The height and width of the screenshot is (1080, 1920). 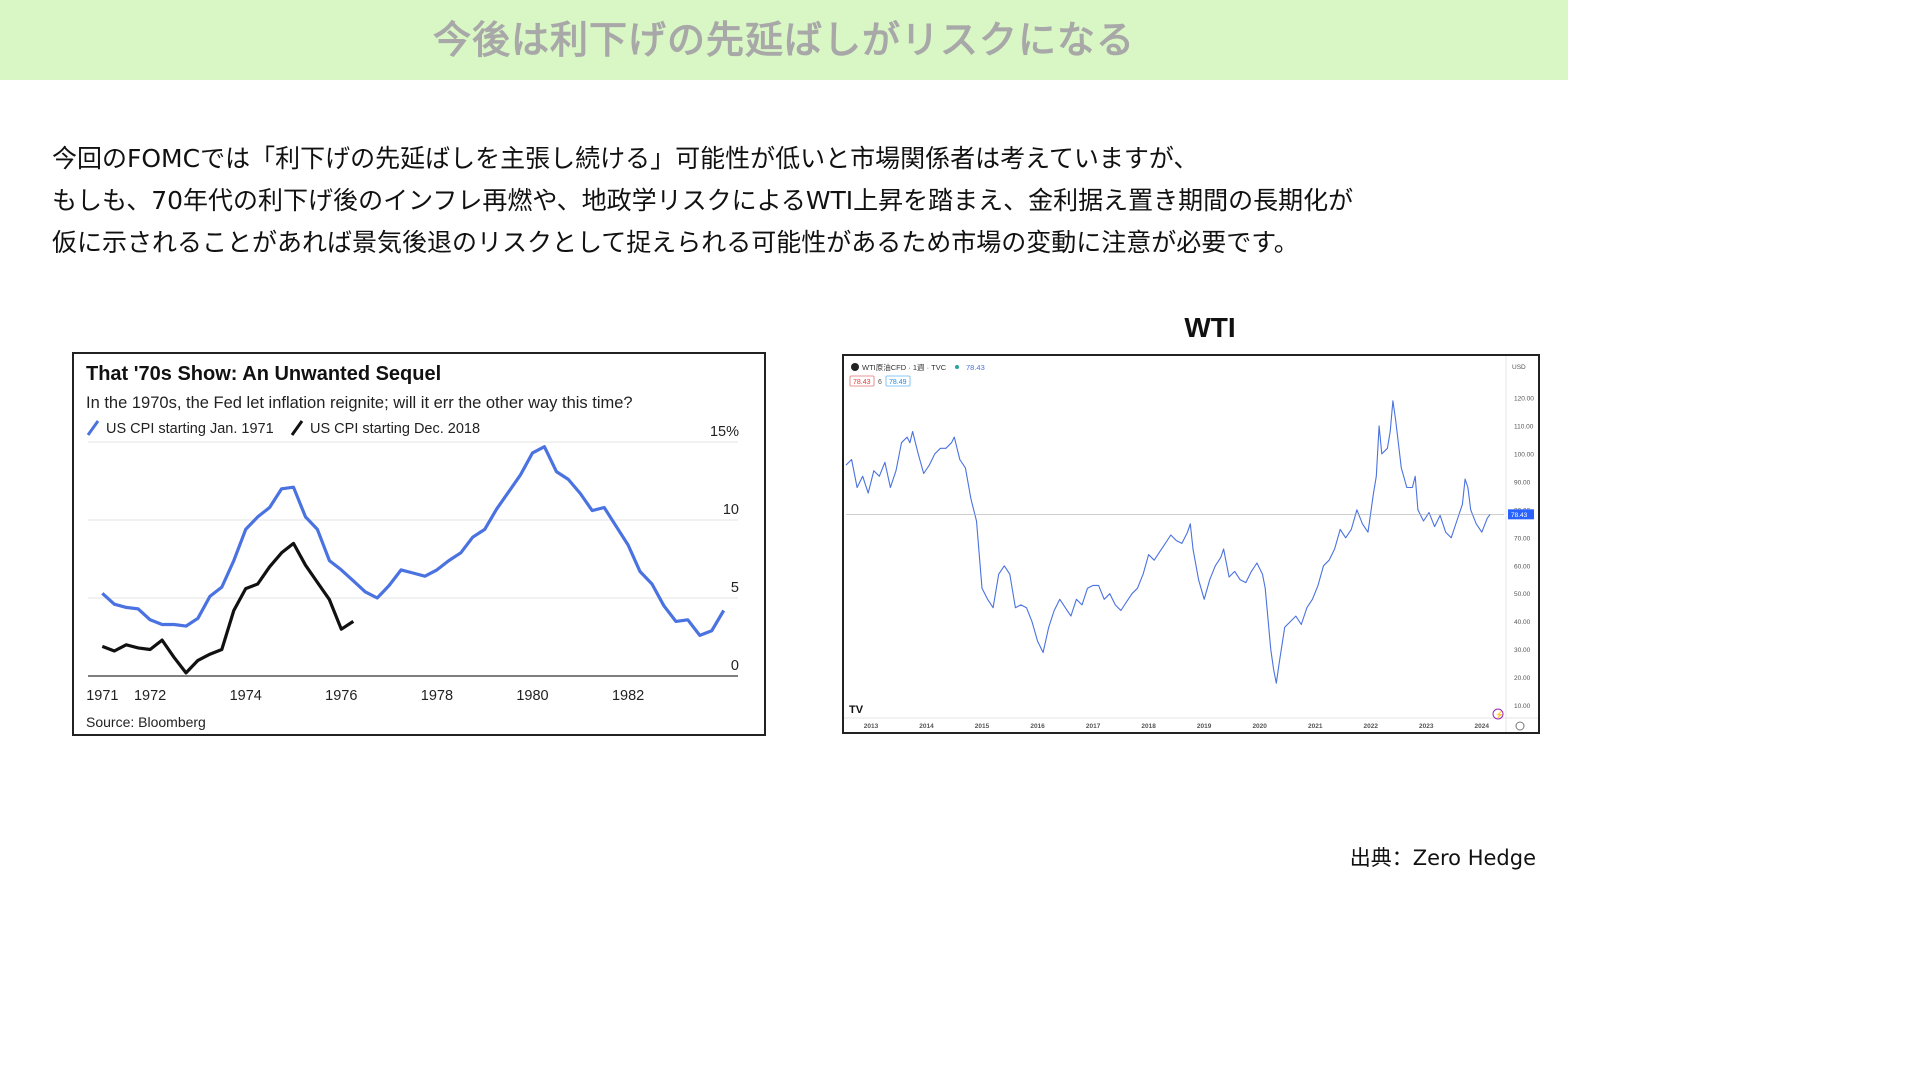 What do you see at coordinates (150, 696) in the screenshot?
I see `cpi-x-tick-label: 1972` at bounding box center [150, 696].